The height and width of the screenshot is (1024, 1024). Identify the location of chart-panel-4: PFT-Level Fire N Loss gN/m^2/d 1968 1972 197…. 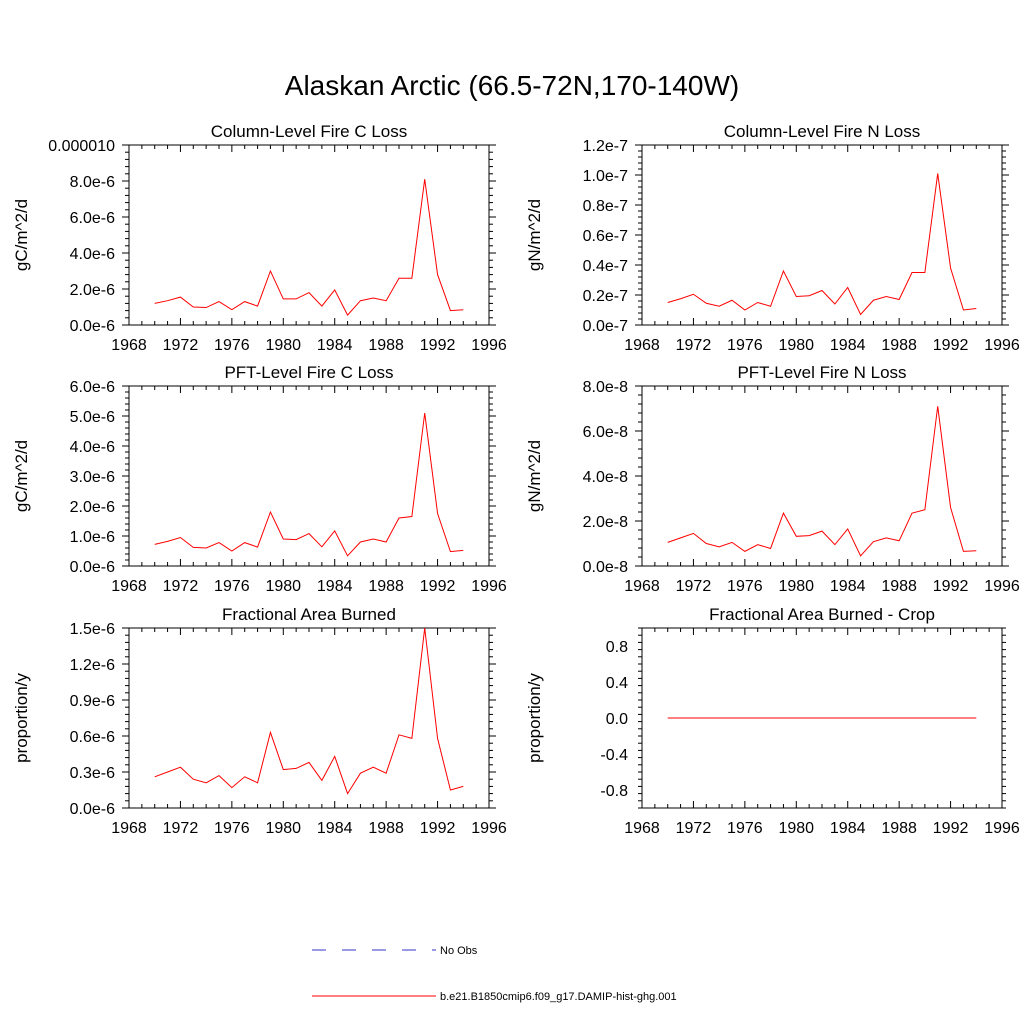
(772, 479).